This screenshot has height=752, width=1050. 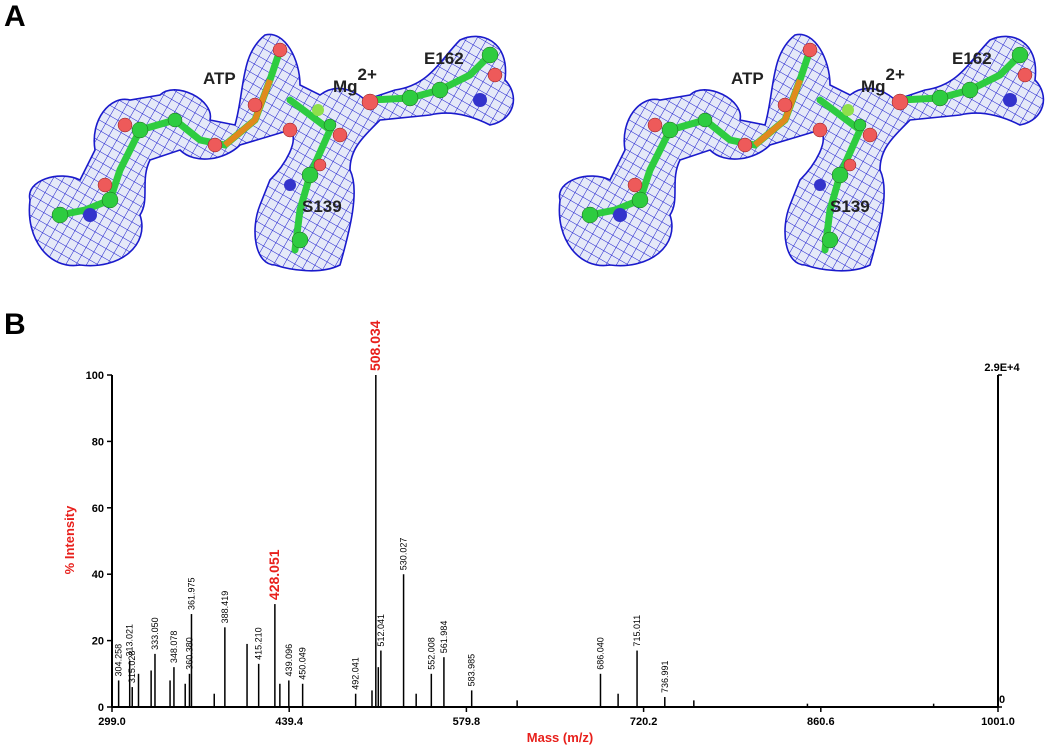 What do you see at coordinates (69, 539) in the screenshot?
I see `y-axis-title: % Intensity` at bounding box center [69, 539].